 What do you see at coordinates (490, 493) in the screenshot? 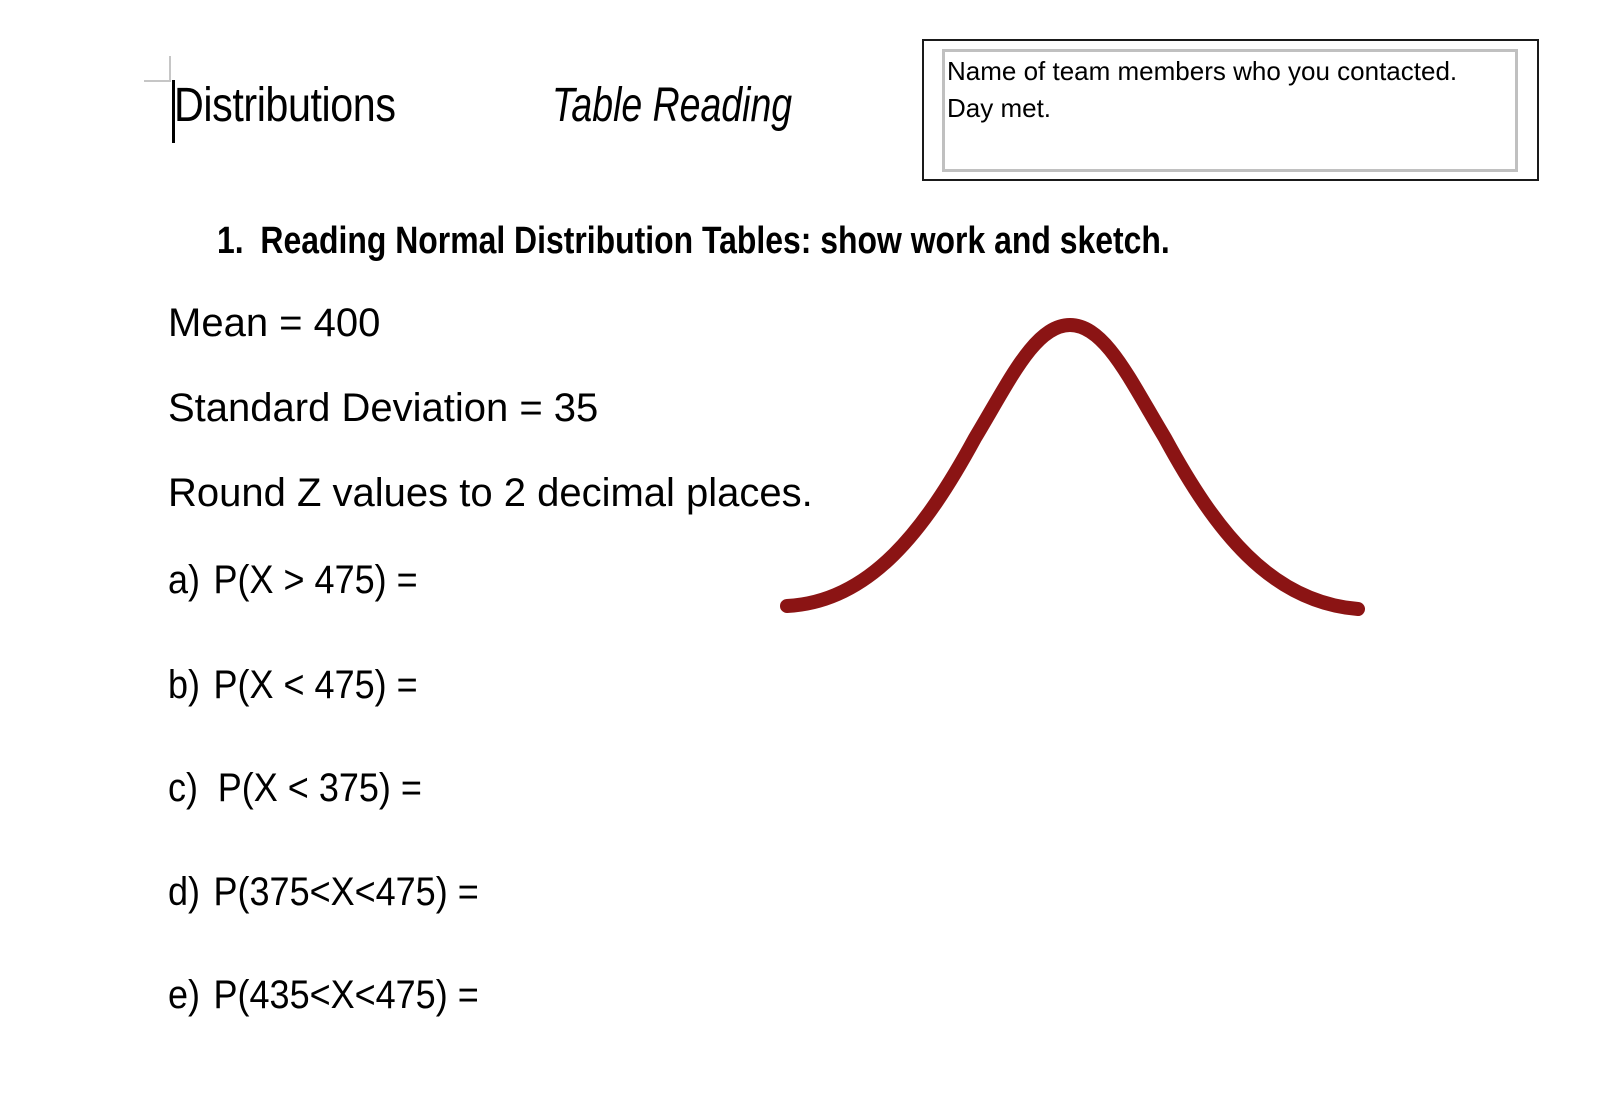
I see `given-rounding: Round Z values to 2 decimal places.` at bounding box center [490, 493].